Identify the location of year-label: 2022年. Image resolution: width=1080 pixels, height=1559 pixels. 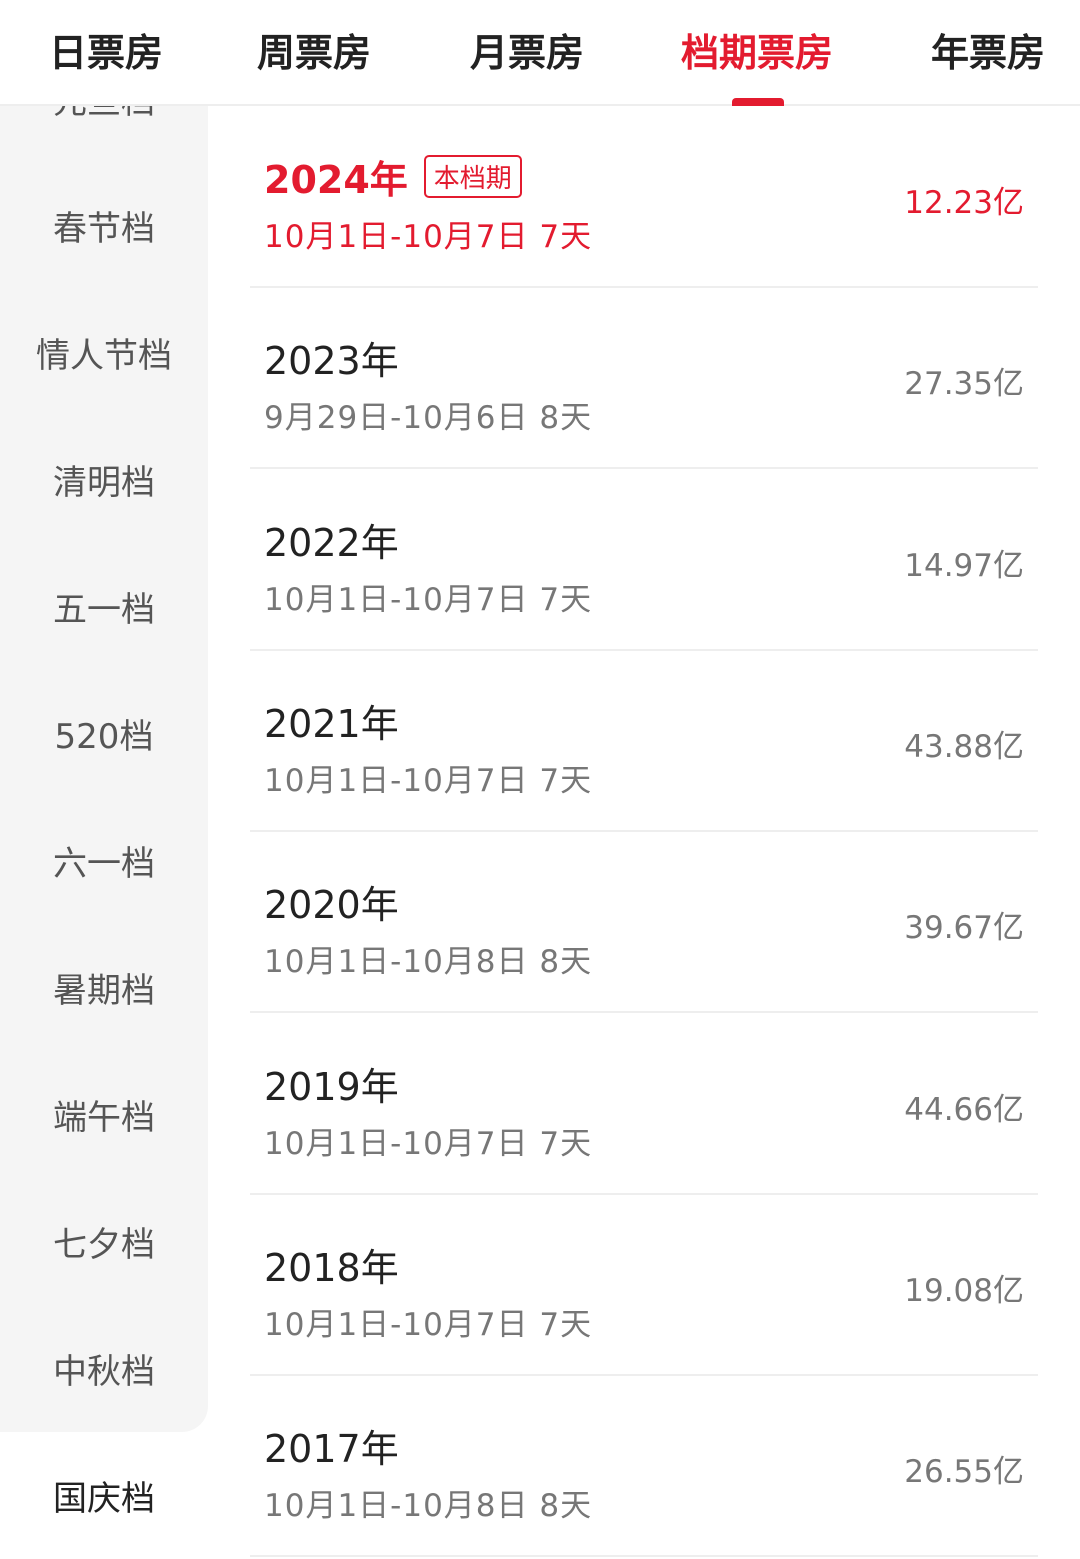
(331, 539).